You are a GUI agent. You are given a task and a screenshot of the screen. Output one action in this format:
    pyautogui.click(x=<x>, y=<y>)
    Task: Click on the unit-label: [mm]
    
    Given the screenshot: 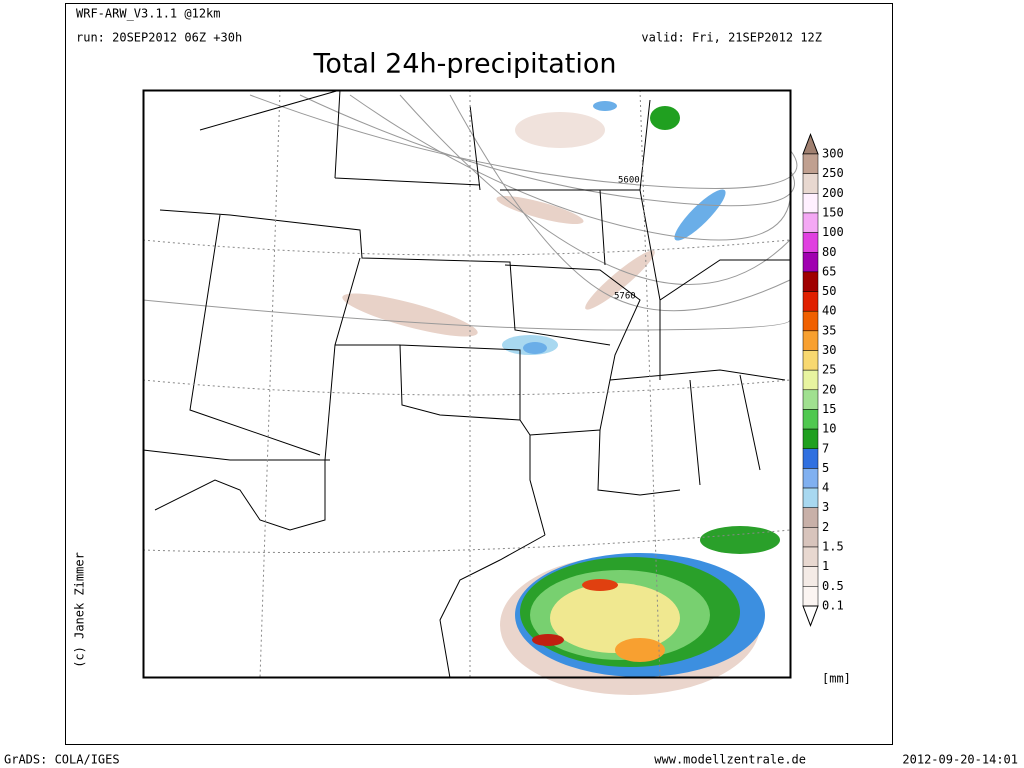 What is the action you would take?
    pyautogui.click(x=836, y=679)
    